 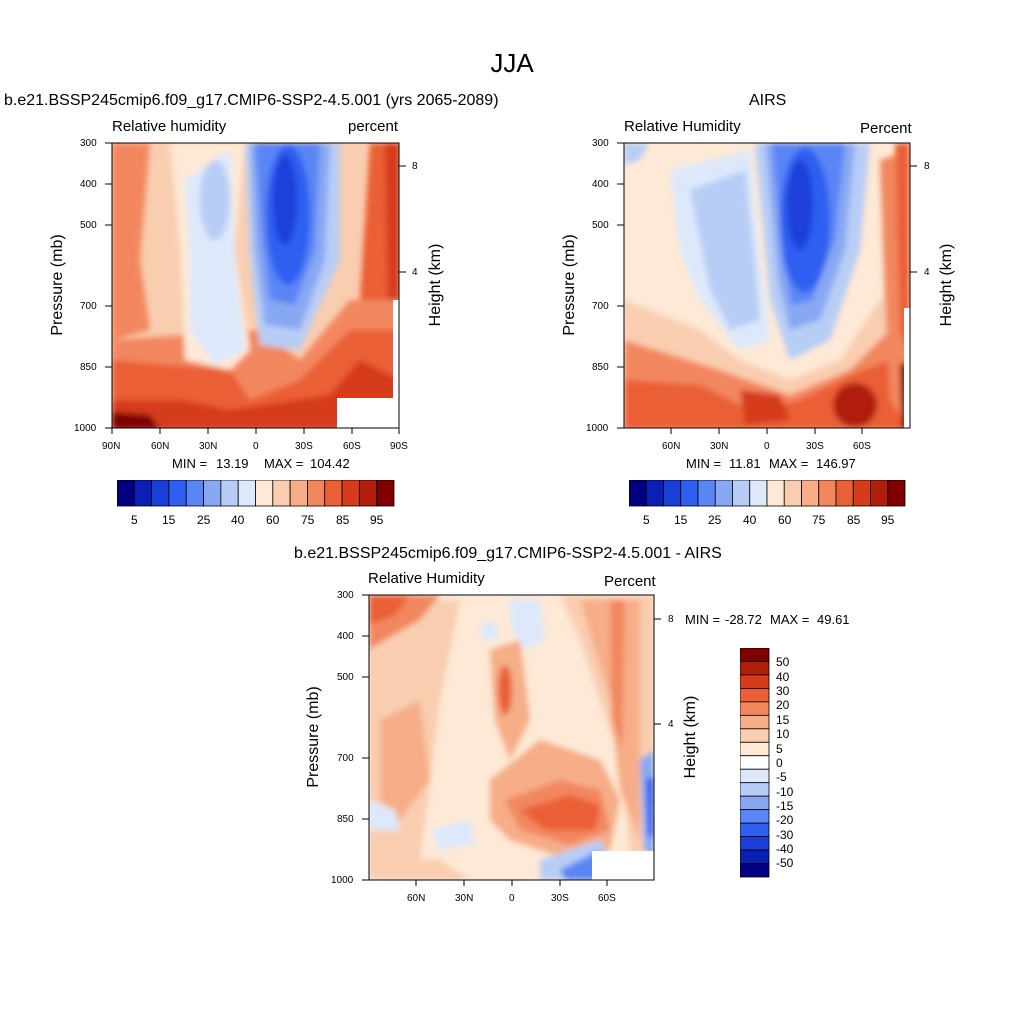 I want to click on panel1-tickmarks, so click(x=255, y=288).